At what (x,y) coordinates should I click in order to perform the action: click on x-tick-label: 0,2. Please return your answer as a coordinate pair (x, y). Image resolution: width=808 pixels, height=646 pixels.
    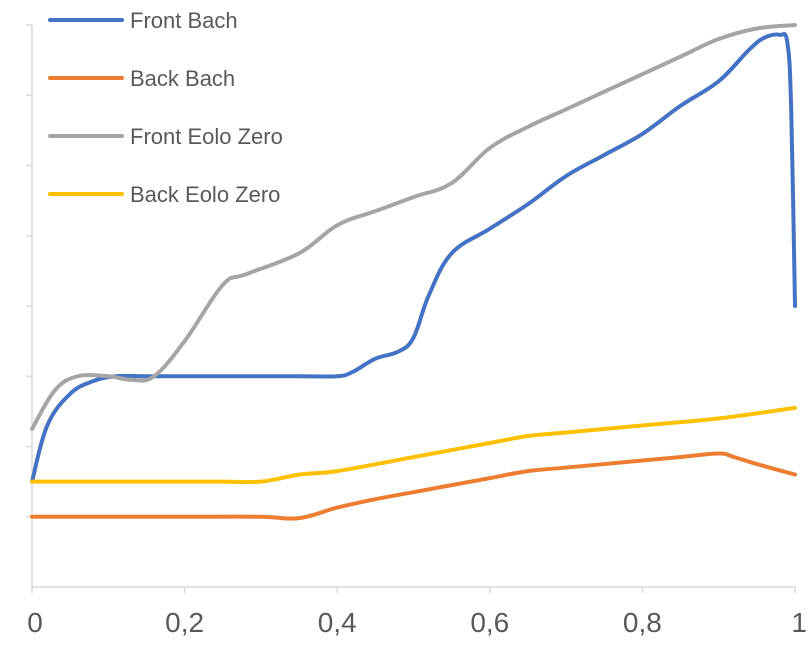
    Looking at the image, I should click on (184, 622).